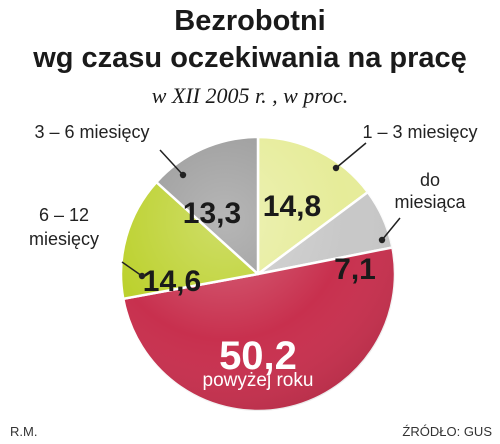  I want to click on chart-title-line-1: Bezrobotni, so click(249, 21).